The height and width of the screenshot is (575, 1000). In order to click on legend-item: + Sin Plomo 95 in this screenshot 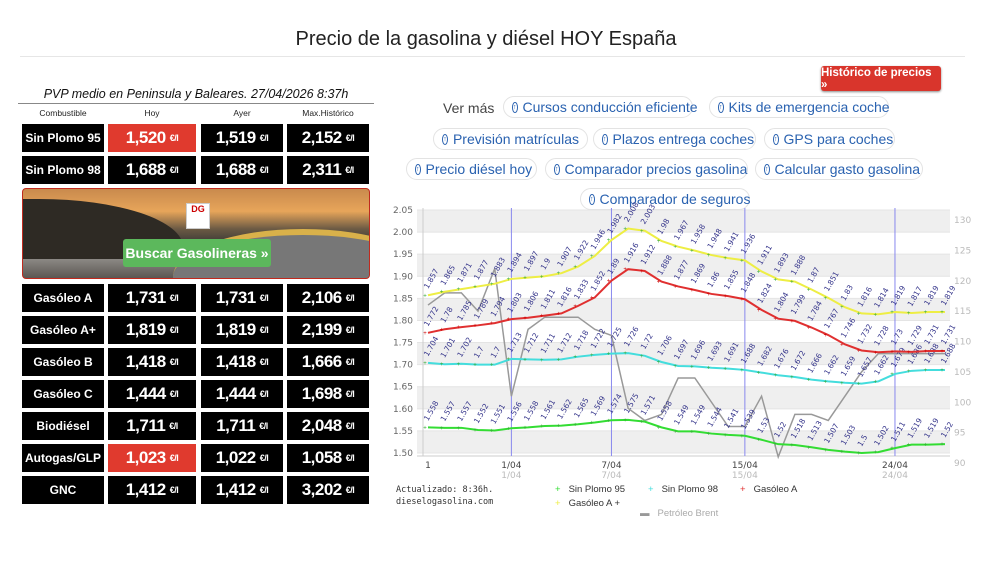, I will do `click(590, 489)`.